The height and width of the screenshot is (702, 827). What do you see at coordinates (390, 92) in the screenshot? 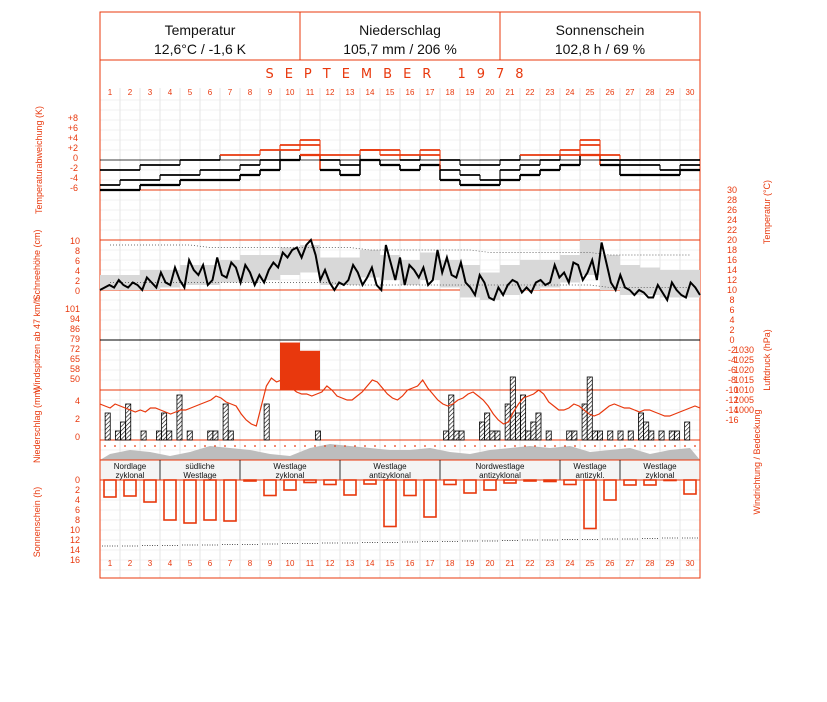
I see `day-label: 15` at bounding box center [390, 92].